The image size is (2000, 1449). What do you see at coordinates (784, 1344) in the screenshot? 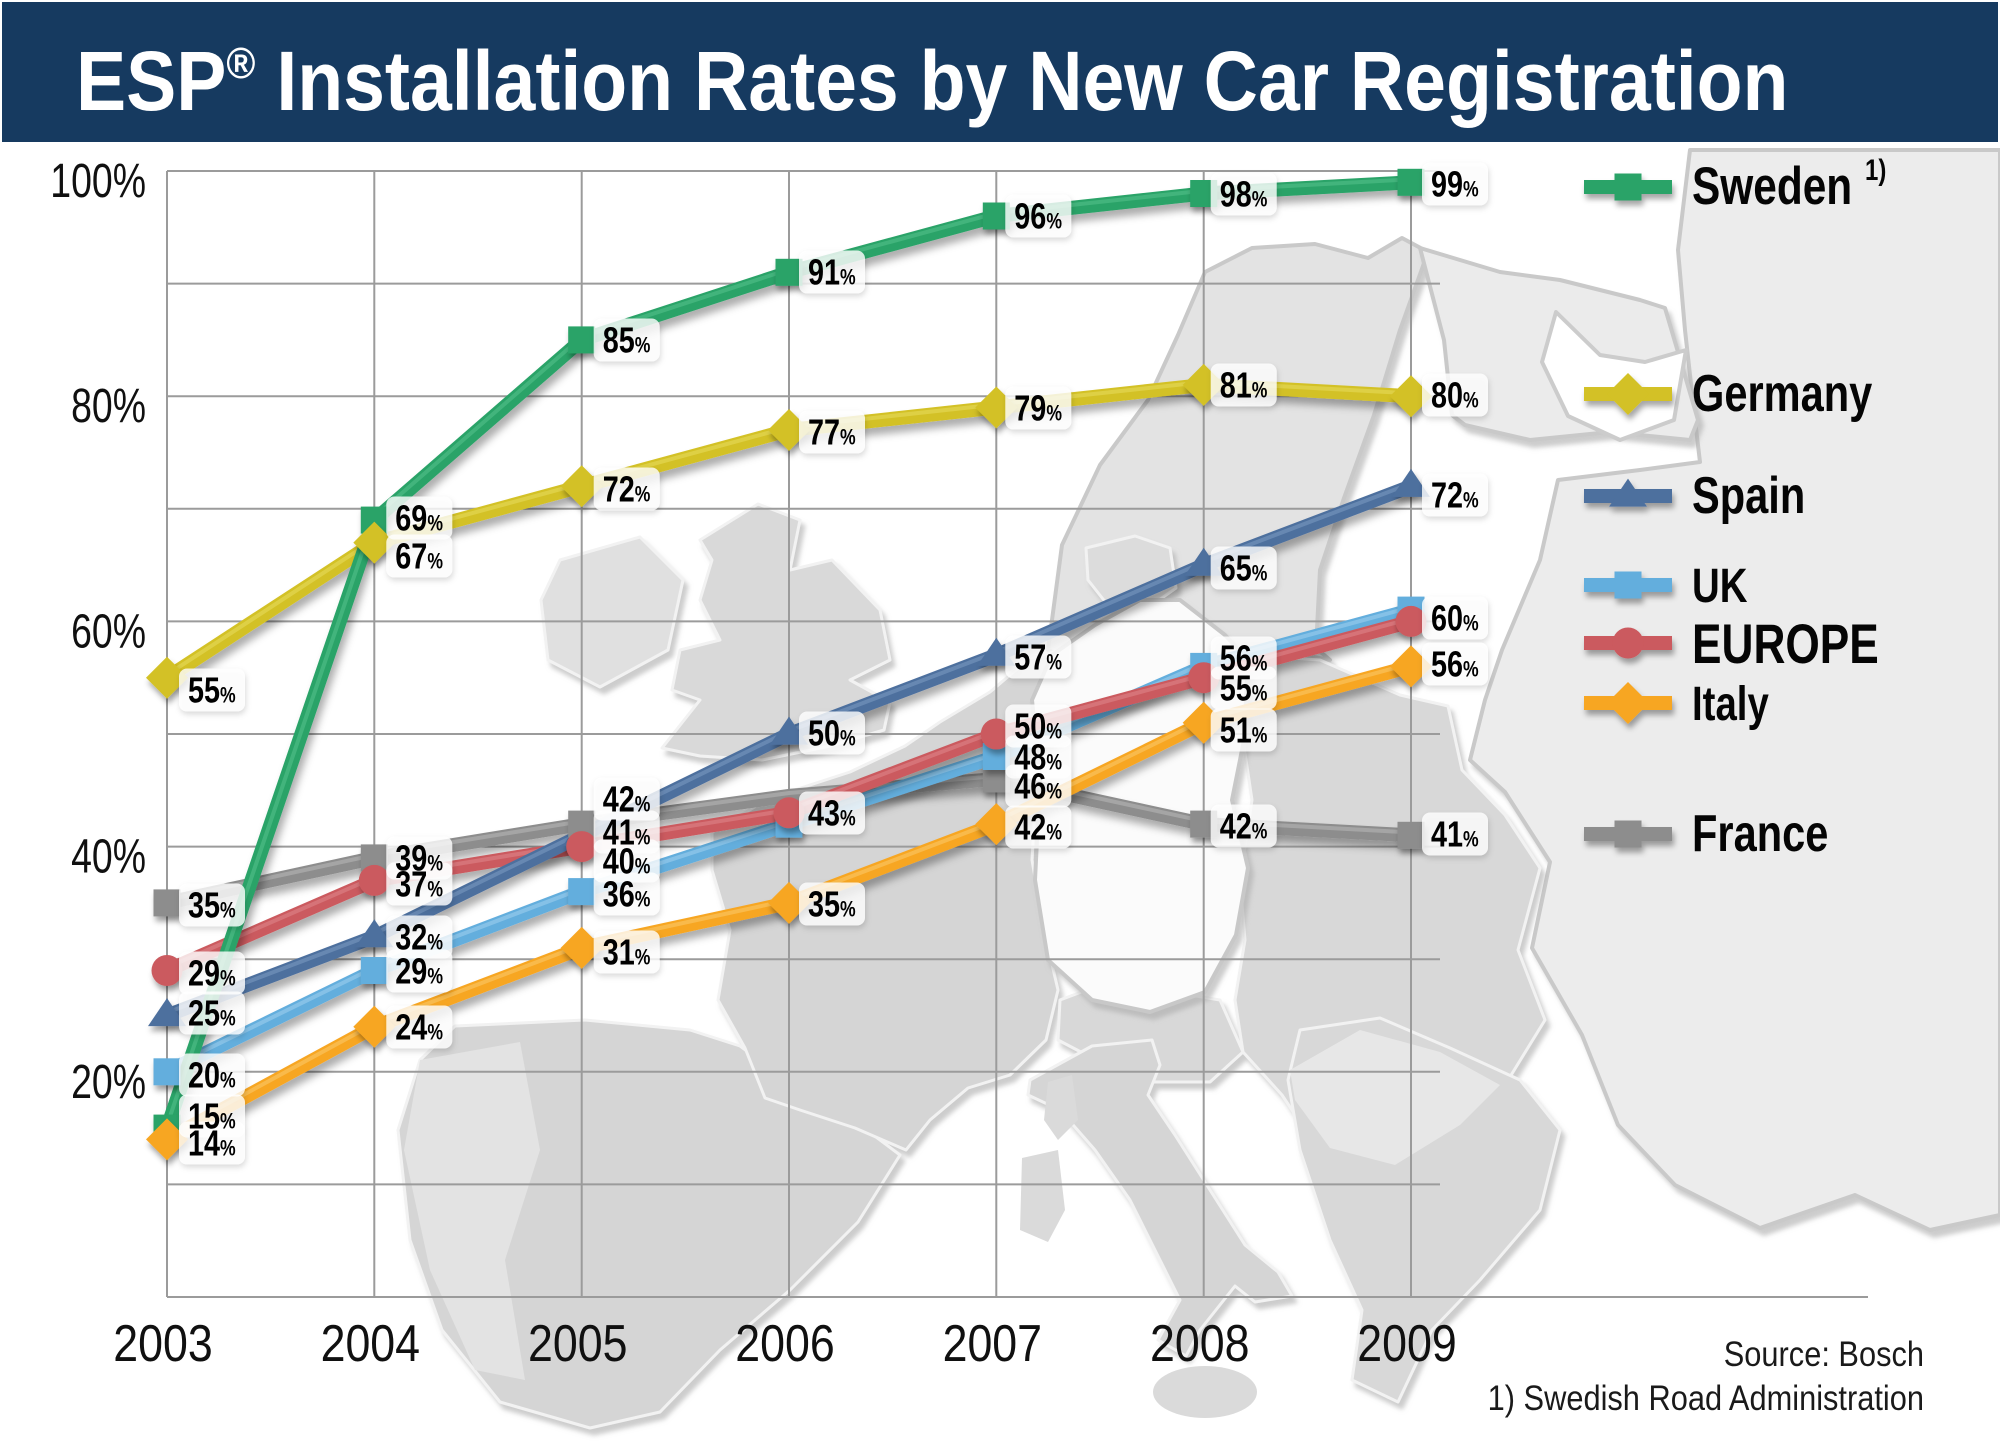
I see `svg-text: 2006` at bounding box center [784, 1344].